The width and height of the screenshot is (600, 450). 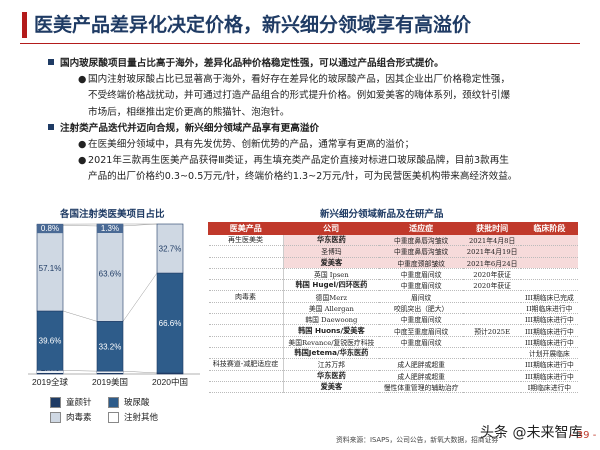 I want to click on table-row: 韩国 Huons/爱美客 中度至重度眉间纹 预计2025E III期临床进行中, so click(x=393, y=330).